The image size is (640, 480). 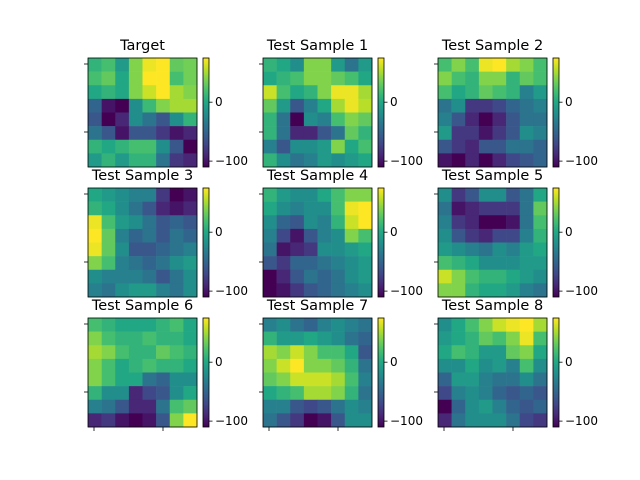 What do you see at coordinates (206, 112) in the screenshot?
I see `colorbar` at bounding box center [206, 112].